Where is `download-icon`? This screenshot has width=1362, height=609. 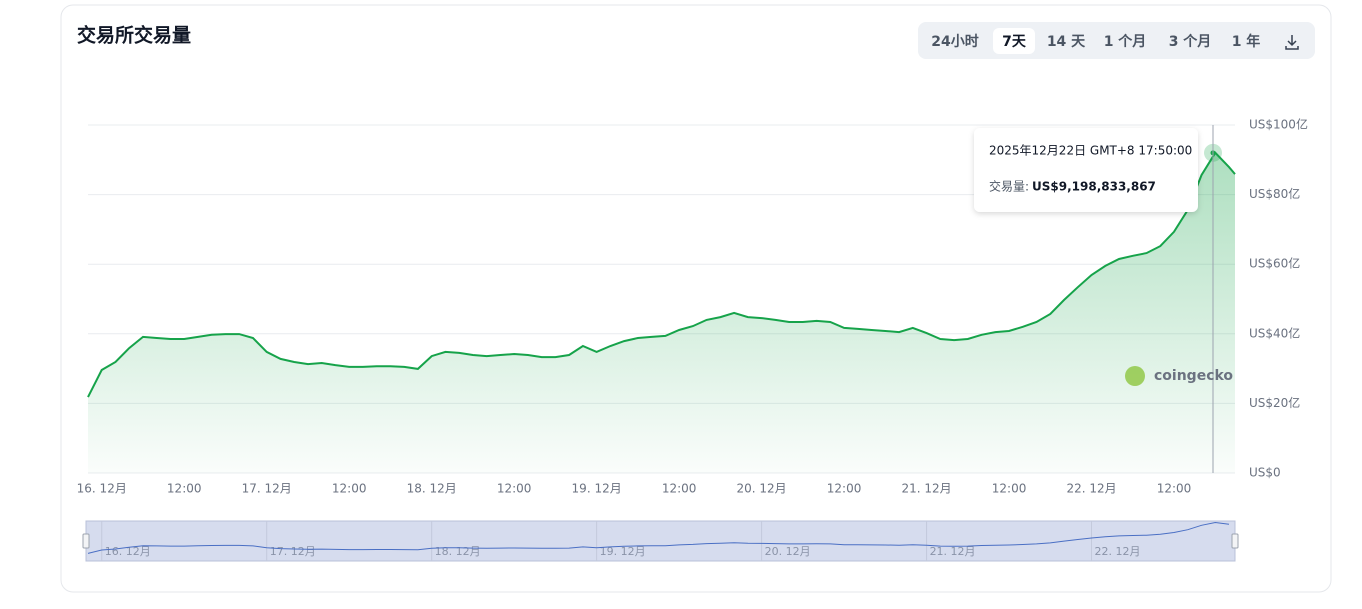 download-icon is located at coordinates (1292, 42).